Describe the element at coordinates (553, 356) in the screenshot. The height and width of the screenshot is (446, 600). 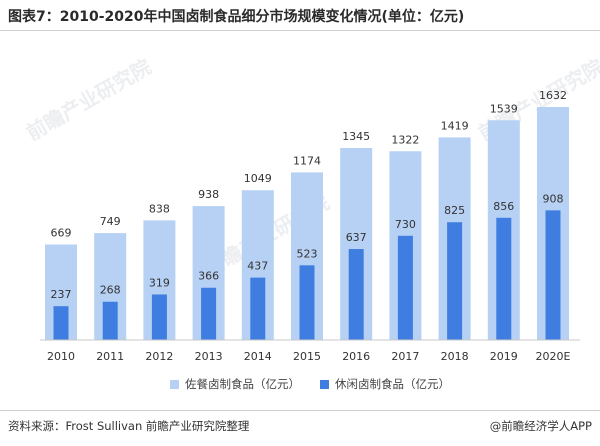
I see `x-tick-label: 2020E` at that location.